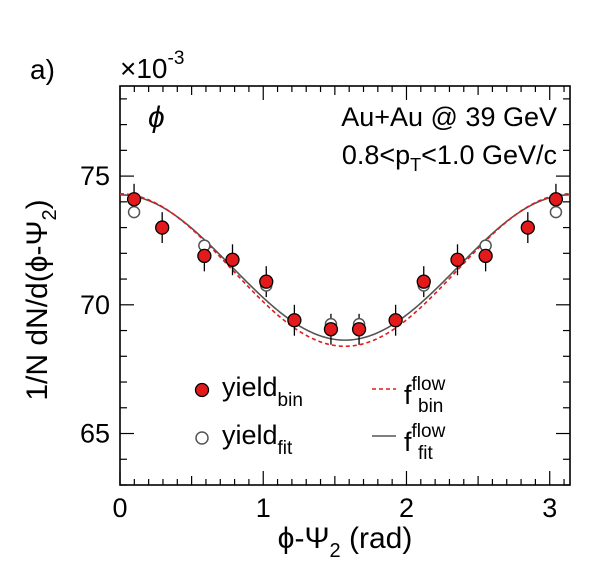  Describe the element at coordinates (176, 58) in the screenshot. I see `exponent-power: -3` at that location.